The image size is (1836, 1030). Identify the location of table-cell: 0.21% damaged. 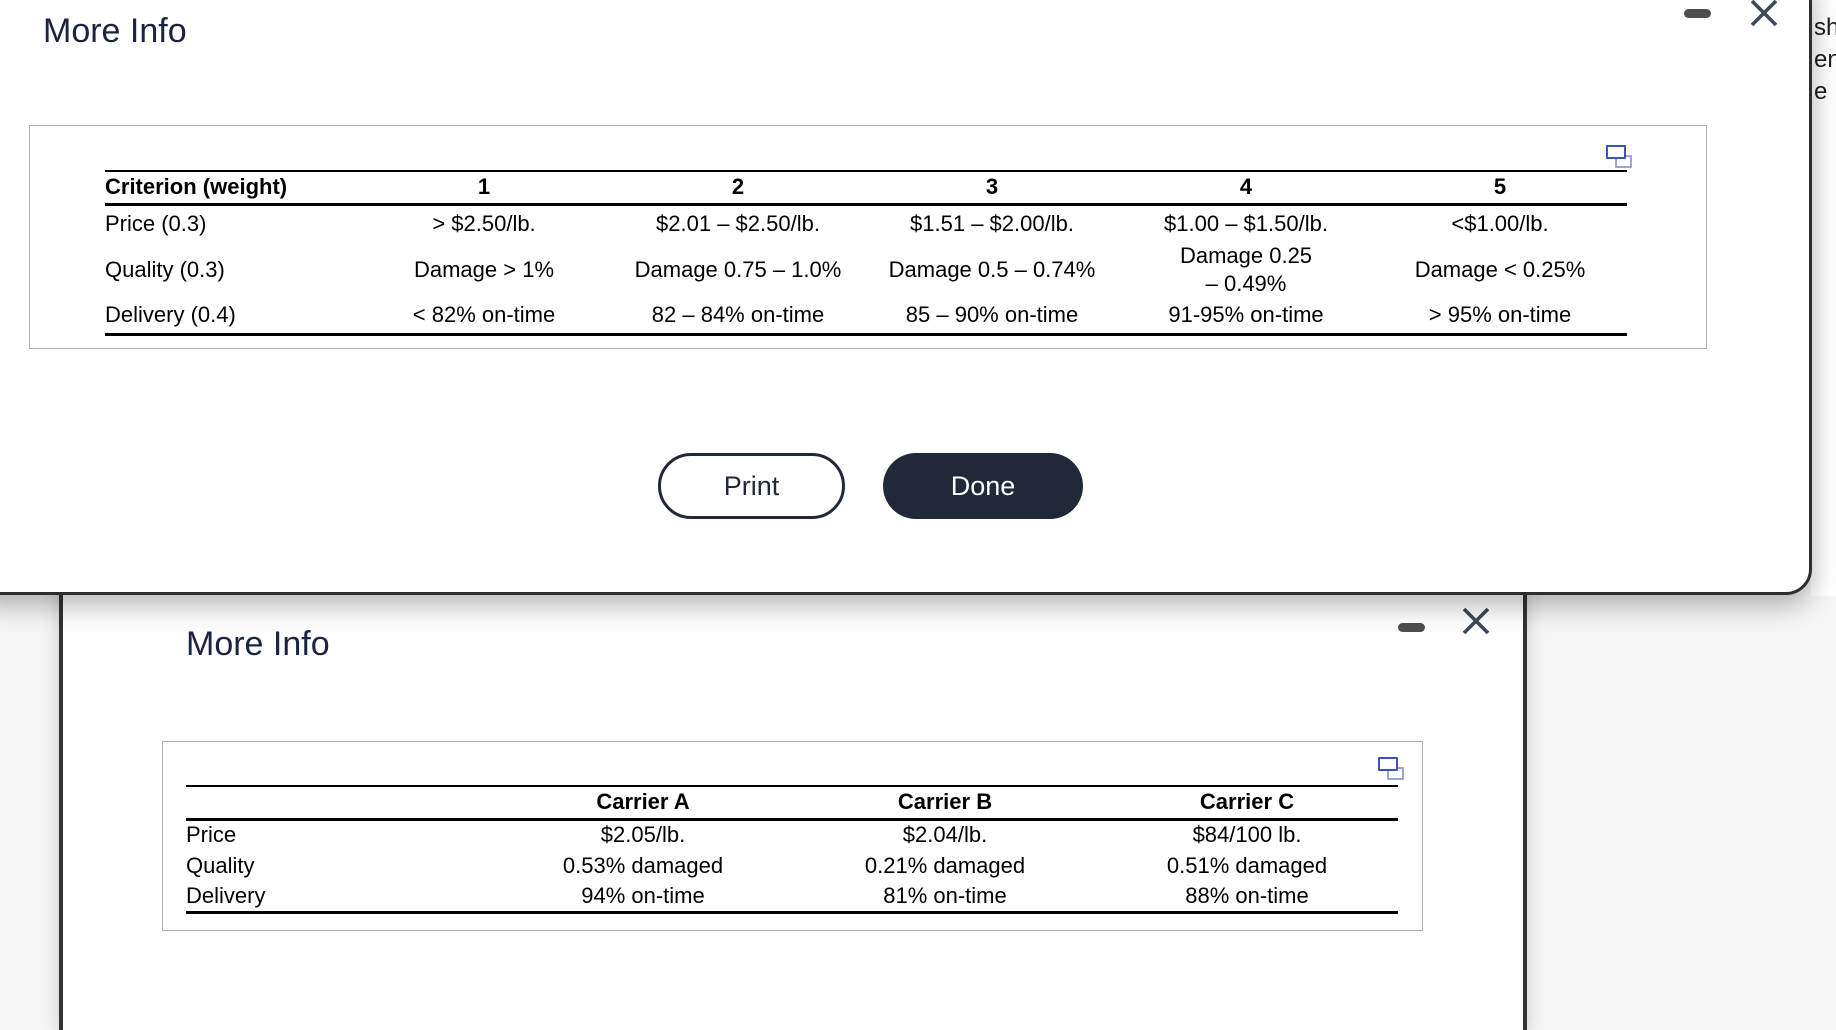
(945, 865).